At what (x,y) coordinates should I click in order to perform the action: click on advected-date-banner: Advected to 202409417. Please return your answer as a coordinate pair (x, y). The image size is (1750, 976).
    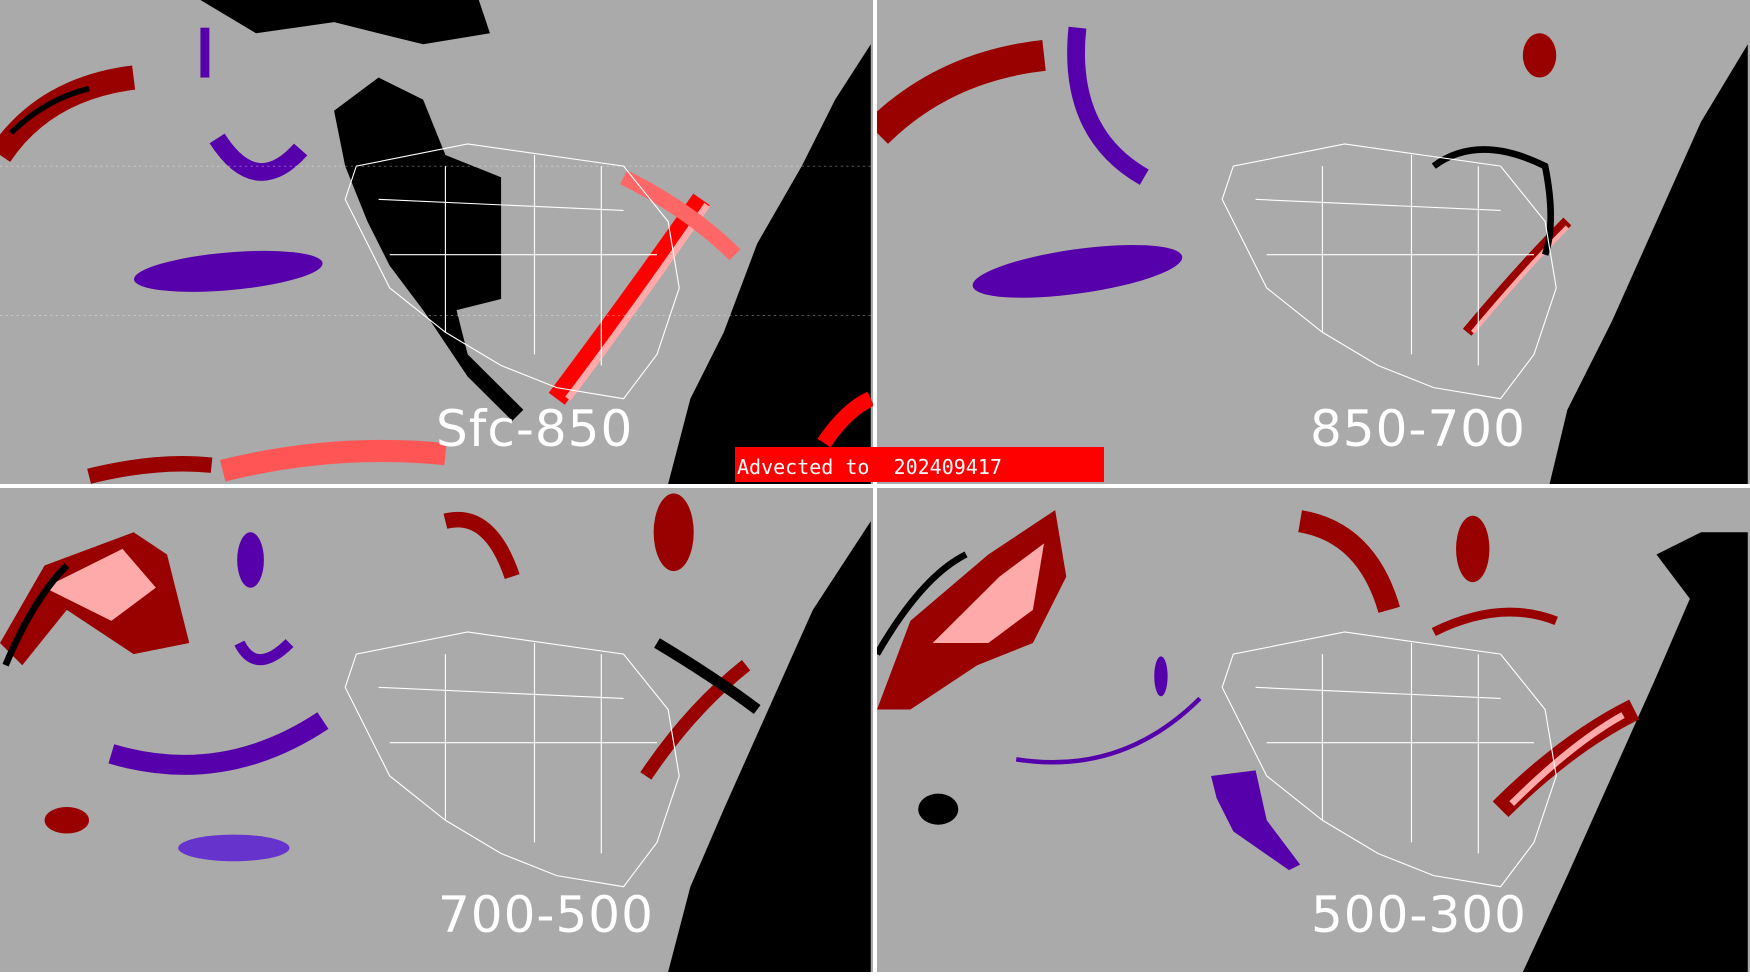
    Looking at the image, I should click on (919, 464).